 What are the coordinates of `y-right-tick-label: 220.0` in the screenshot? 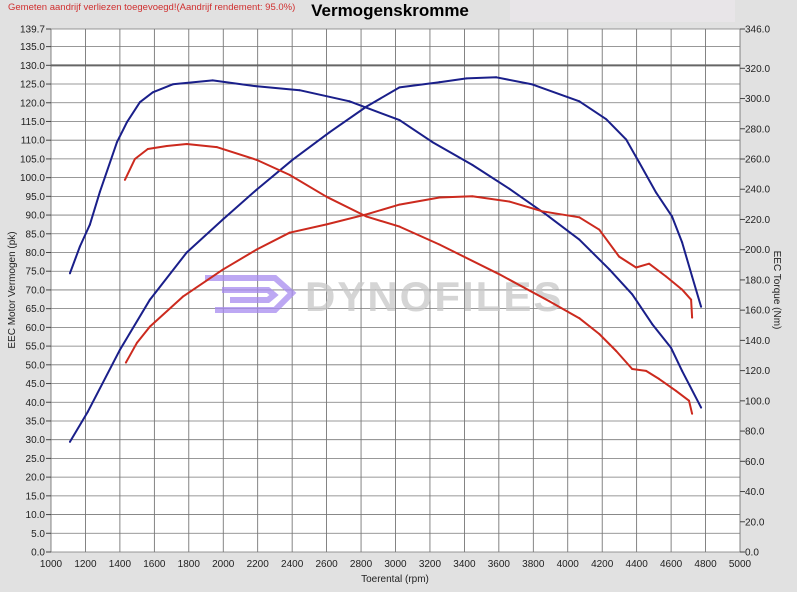 It's located at (757, 220).